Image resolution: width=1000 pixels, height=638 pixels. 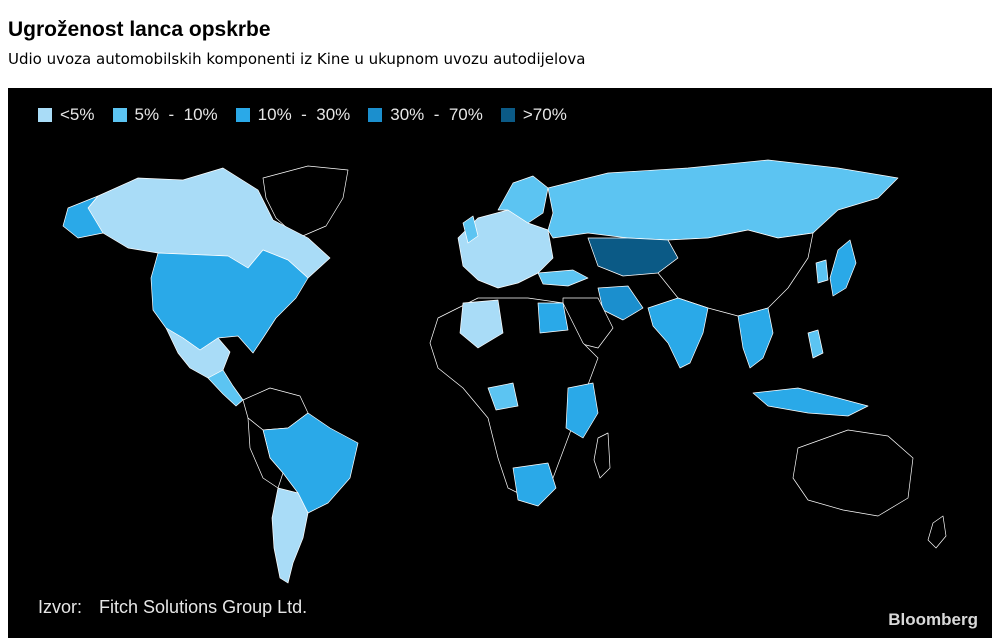 I want to click on alaska-region, so click(x=83, y=217).